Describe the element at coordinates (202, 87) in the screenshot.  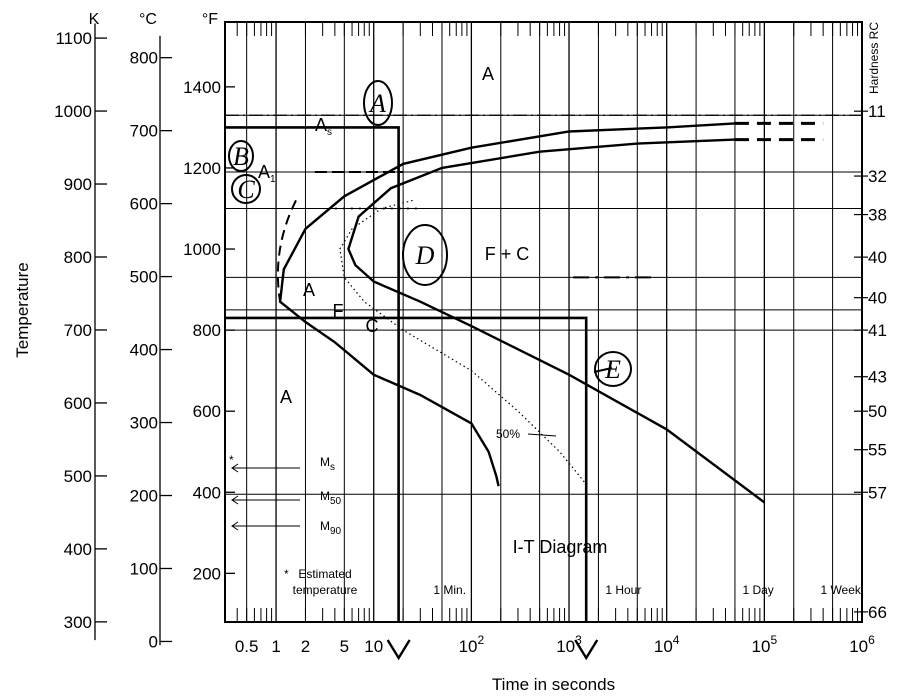
I see `fahrenheit-tick-label: 1400` at that location.